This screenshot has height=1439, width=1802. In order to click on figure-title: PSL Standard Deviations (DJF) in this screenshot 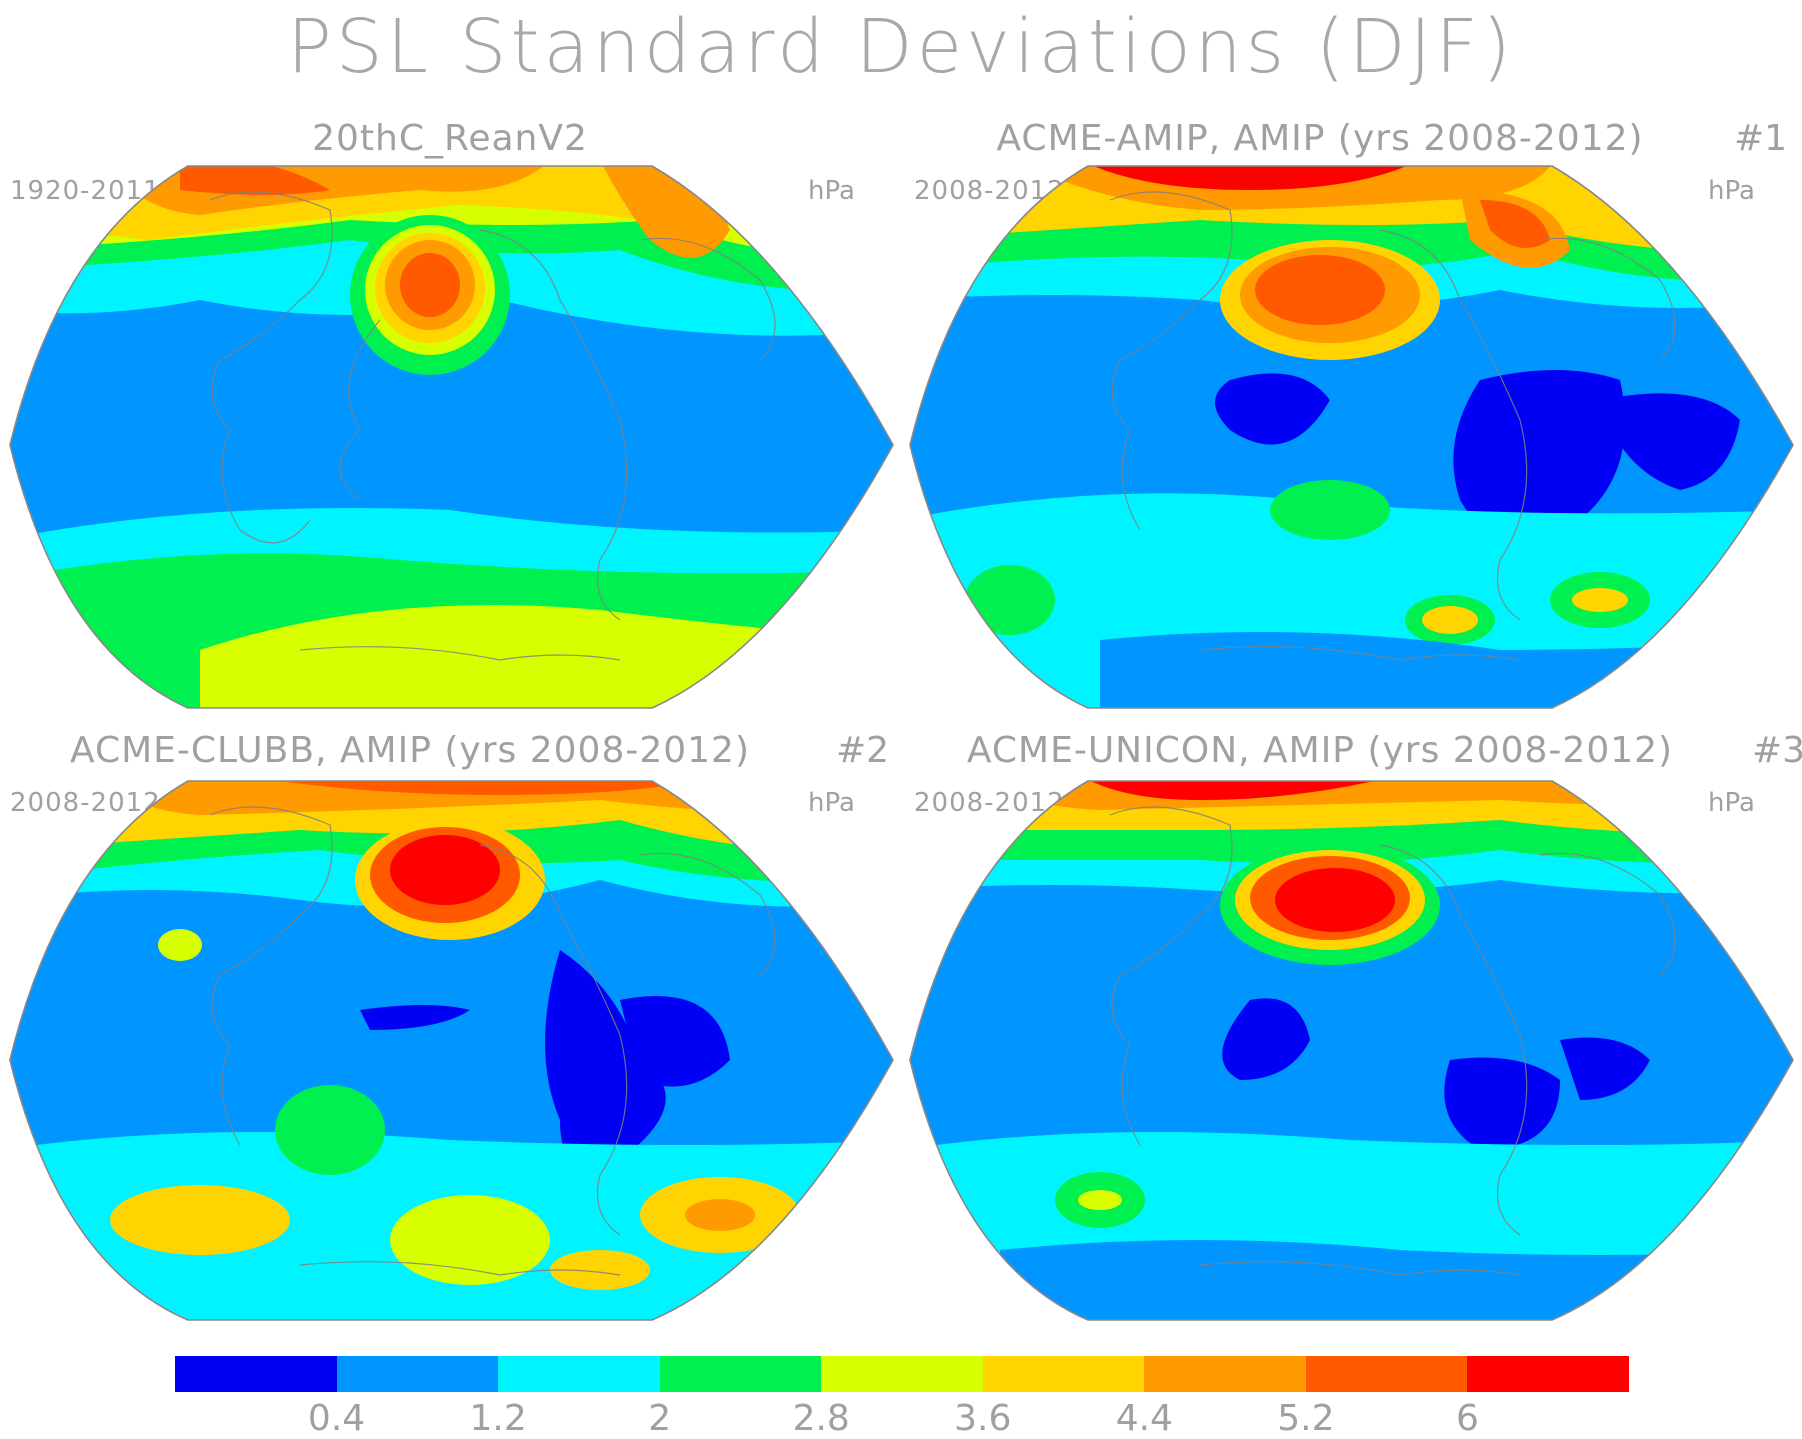, I will do `click(901, 47)`.